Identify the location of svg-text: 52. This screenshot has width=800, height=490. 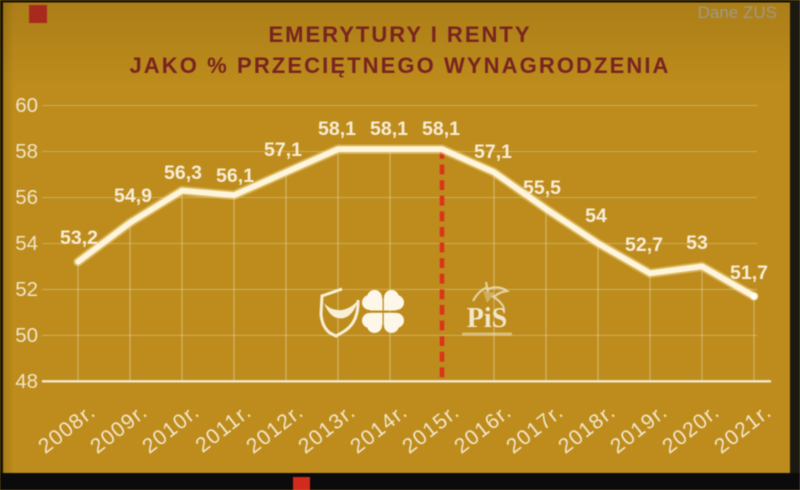
(26, 289).